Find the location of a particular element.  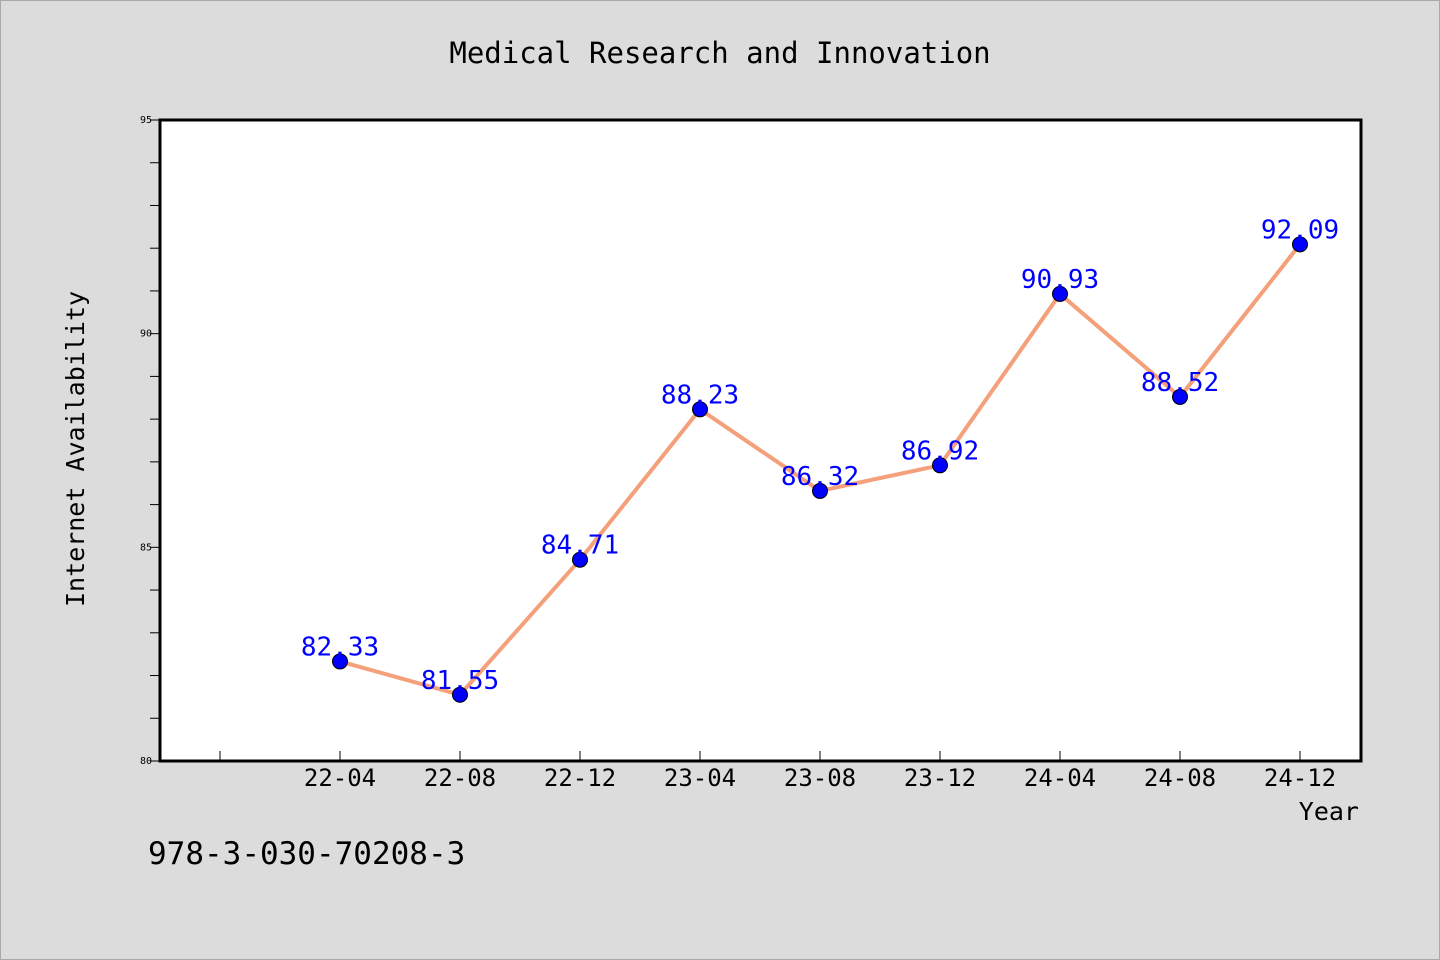

data-label: 86.92 is located at coordinates (940, 451).